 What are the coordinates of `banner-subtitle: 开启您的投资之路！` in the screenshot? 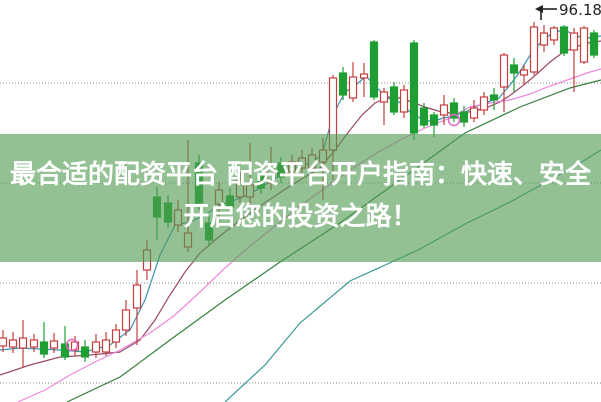 It's located at (300, 217).